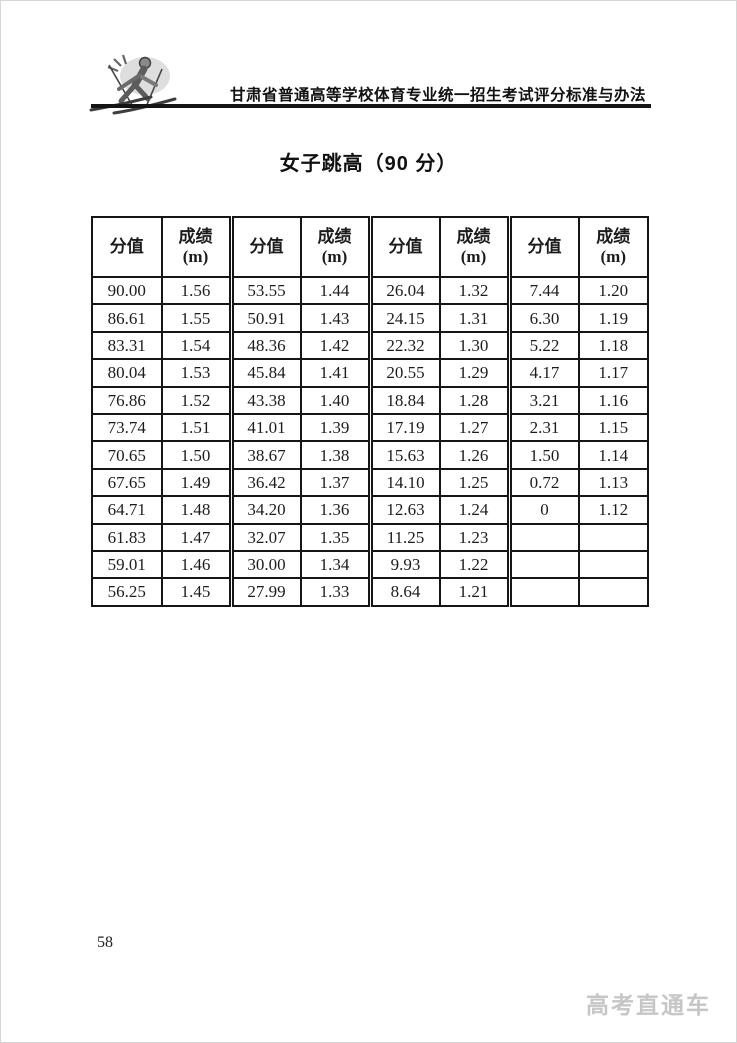 This screenshot has width=737, height=1043. I want to click on result-cell: 1.26, so click(474, 455).